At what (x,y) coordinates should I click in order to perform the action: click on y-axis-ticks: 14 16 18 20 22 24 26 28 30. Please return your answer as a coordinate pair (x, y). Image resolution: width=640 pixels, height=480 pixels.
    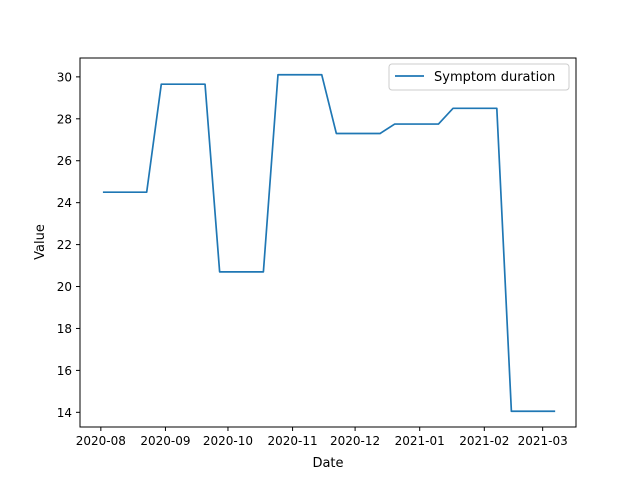
    Looking at the image, I should click on (68, 245).